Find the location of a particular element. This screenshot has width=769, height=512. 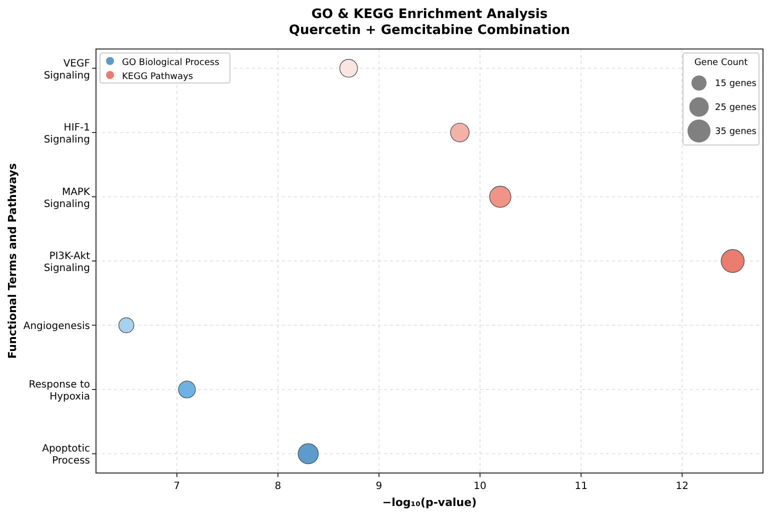

x-tick-label: 10 is located at coordinates (480, 486).